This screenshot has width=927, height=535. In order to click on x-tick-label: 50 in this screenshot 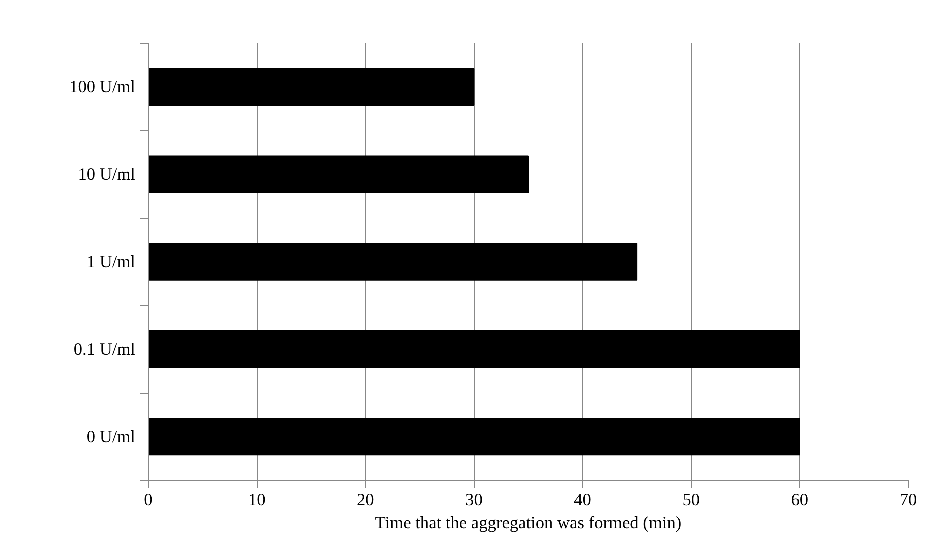, I will do `click(691, 500)`.